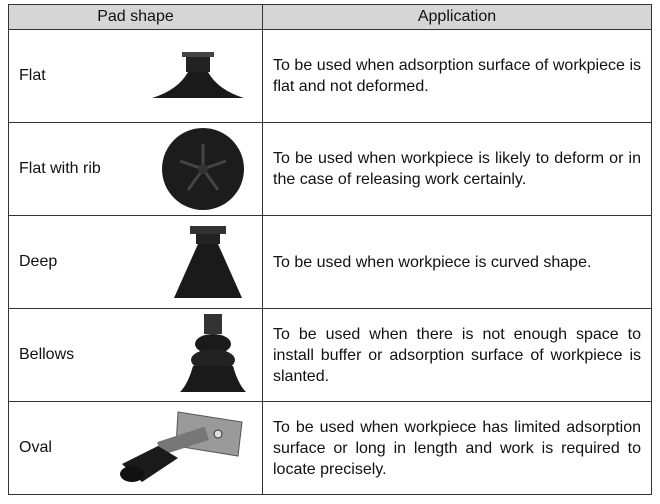 The width and height of the screenshot is (660, 504). I want to click on rib-pad-icon, so click(203, 169).